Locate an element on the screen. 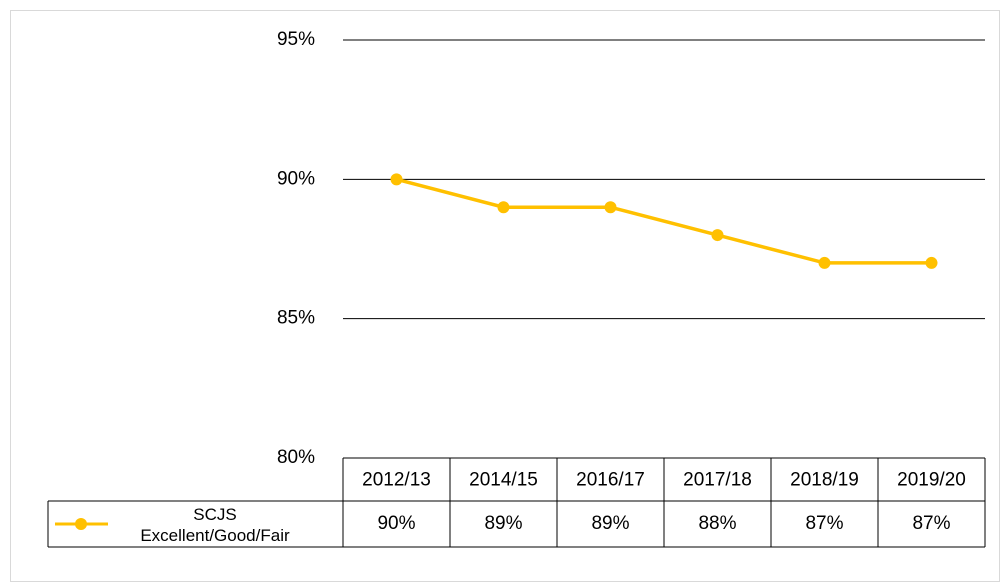  table-value: 90% is located at coordinates (396, 523).